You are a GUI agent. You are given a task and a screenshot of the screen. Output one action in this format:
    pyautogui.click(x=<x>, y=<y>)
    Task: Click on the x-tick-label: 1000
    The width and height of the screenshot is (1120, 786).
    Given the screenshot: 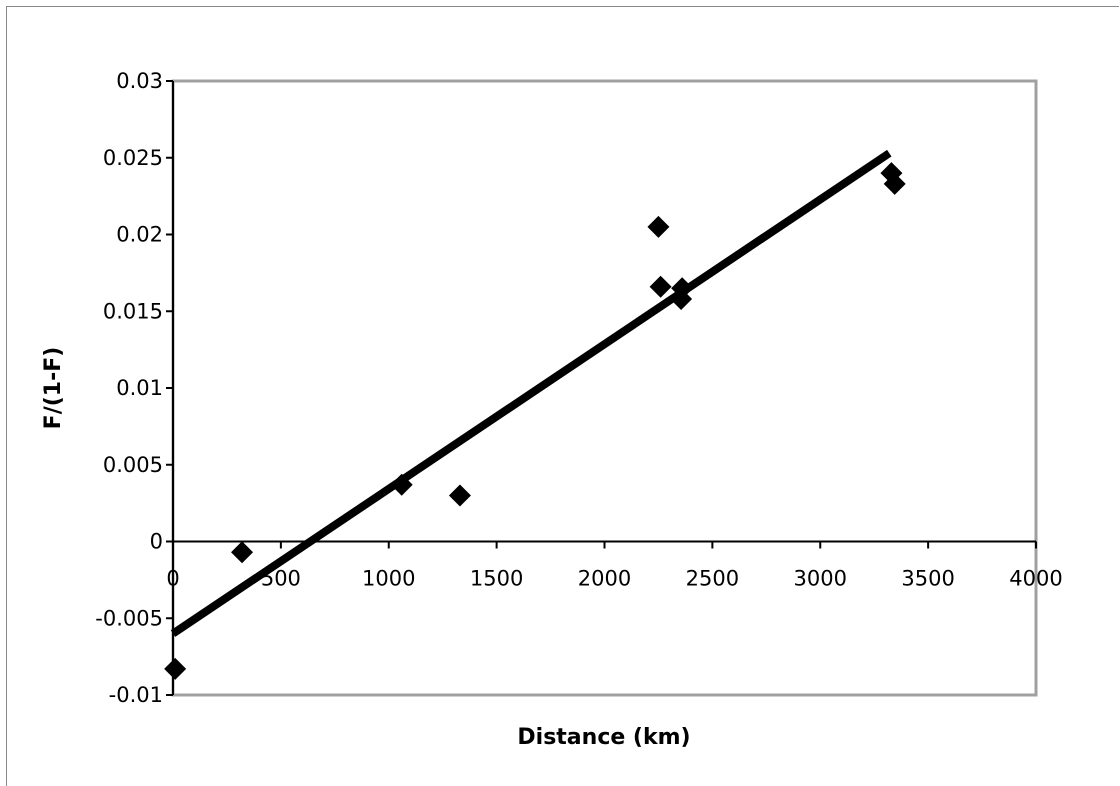 What is the action you would take?
    pyautogui.click(x=388, y=579)
    